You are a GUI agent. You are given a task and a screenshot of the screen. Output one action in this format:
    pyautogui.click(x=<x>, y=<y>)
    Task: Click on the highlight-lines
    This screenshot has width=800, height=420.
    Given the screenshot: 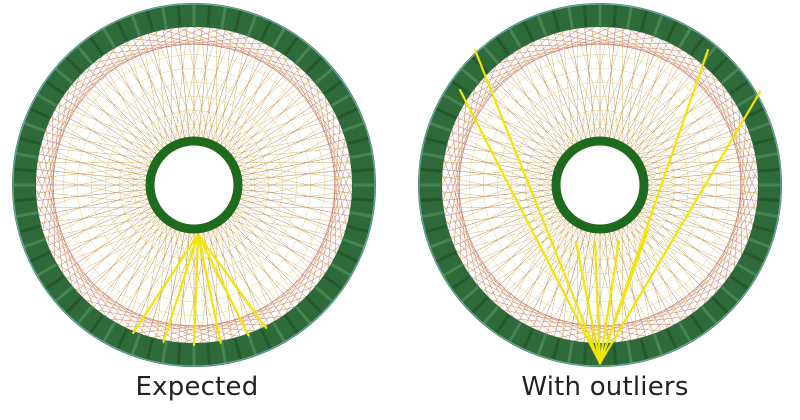 What is the action you would take?
    pyautogui.click(x=200, y=290)
    